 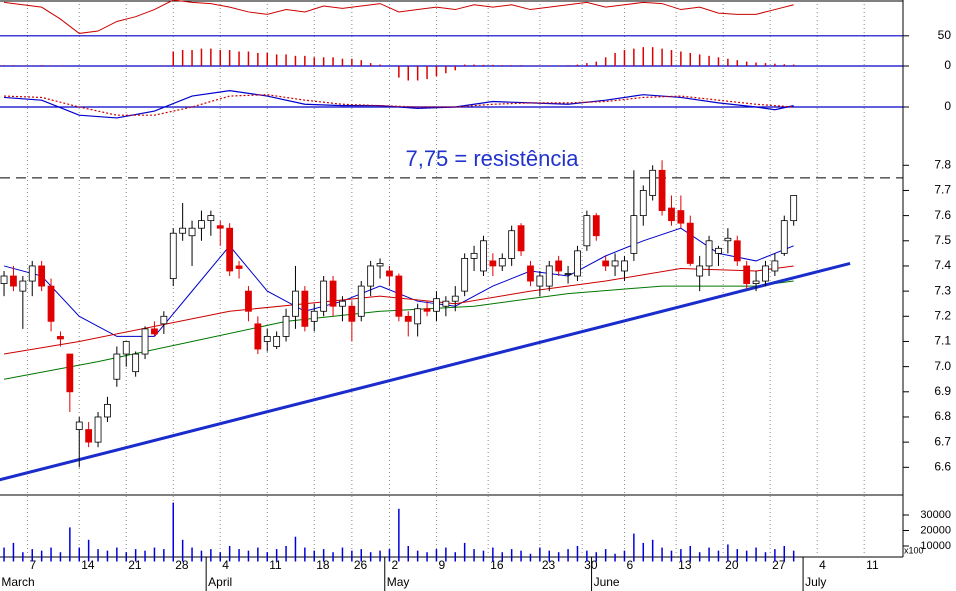 What do you see at coordinates (945, 35) in the screenshot?
I see `y-tick-label: 50` at bounding box center [945, 35].